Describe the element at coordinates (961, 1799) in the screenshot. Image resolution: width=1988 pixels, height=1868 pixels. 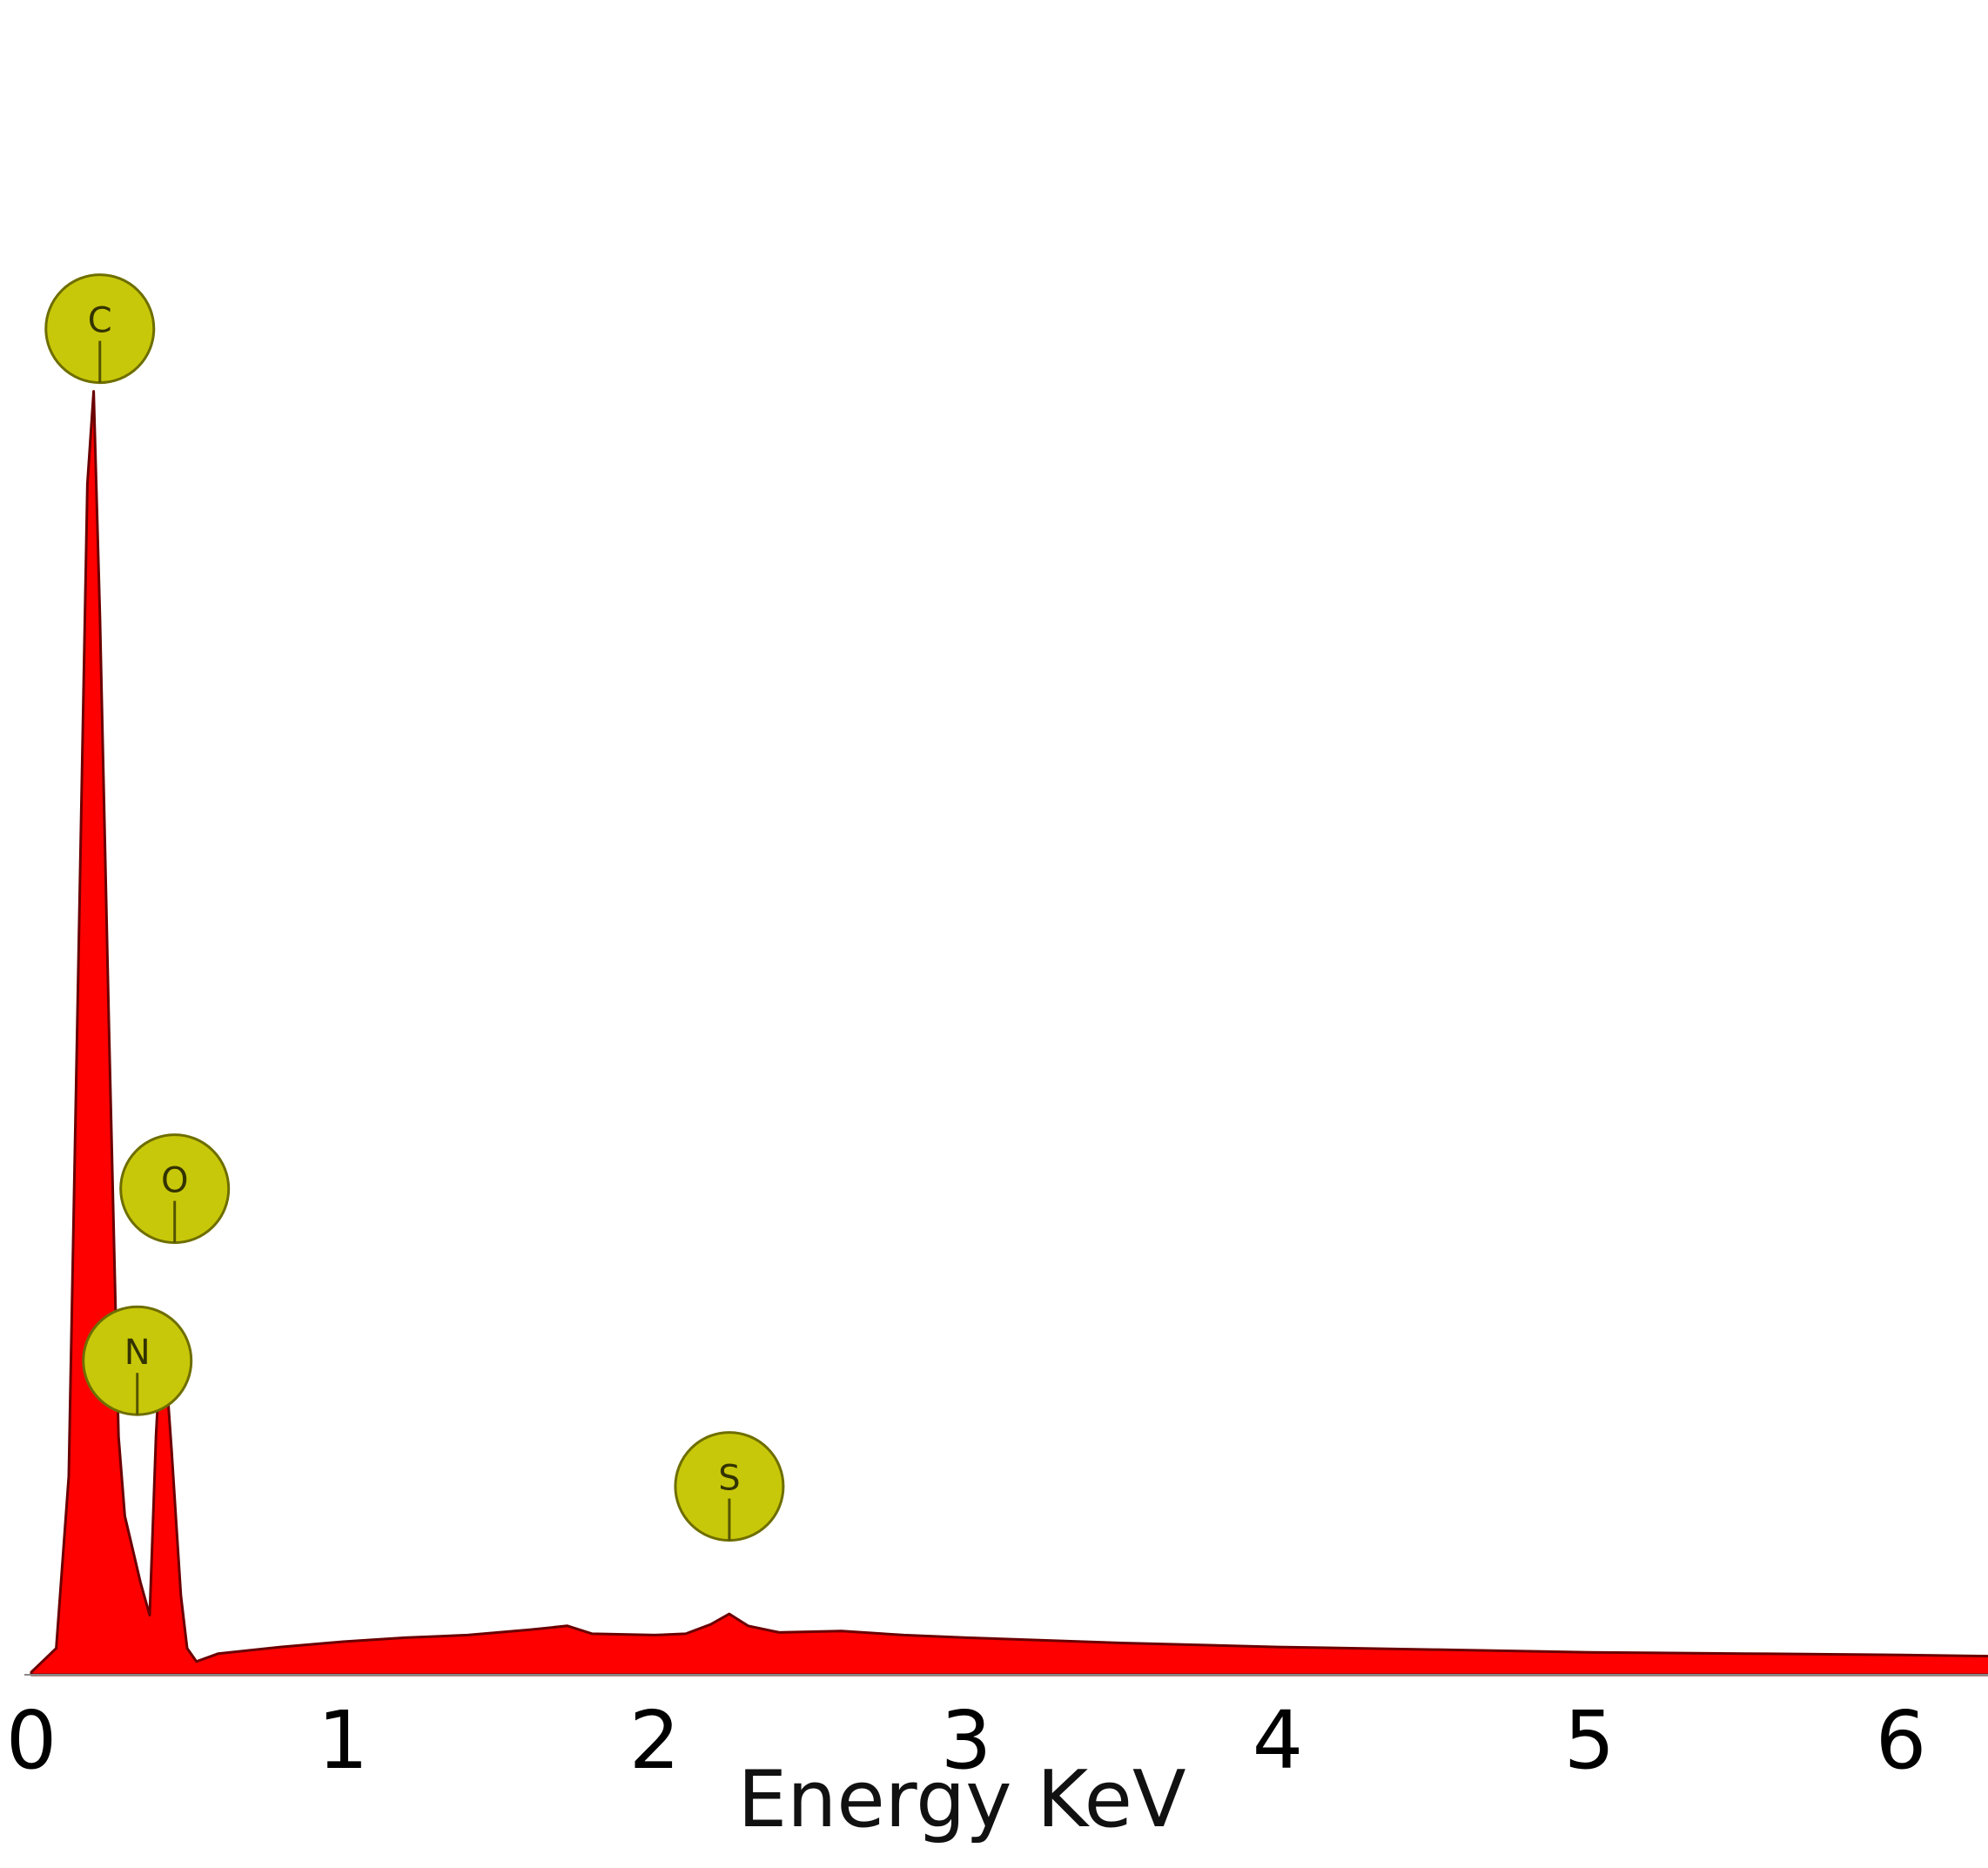
I see `x-axis-title: Energy KeV` at that location.